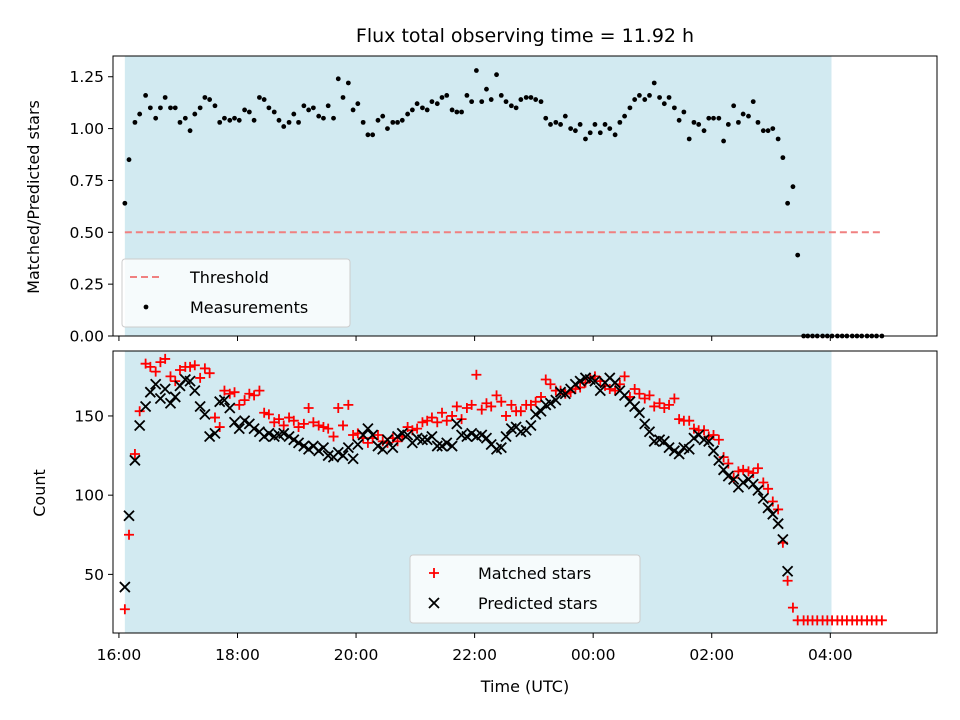 This screenshot has width=960, height=720. I want to click on y-tick-label: 50, so click(94, 575).